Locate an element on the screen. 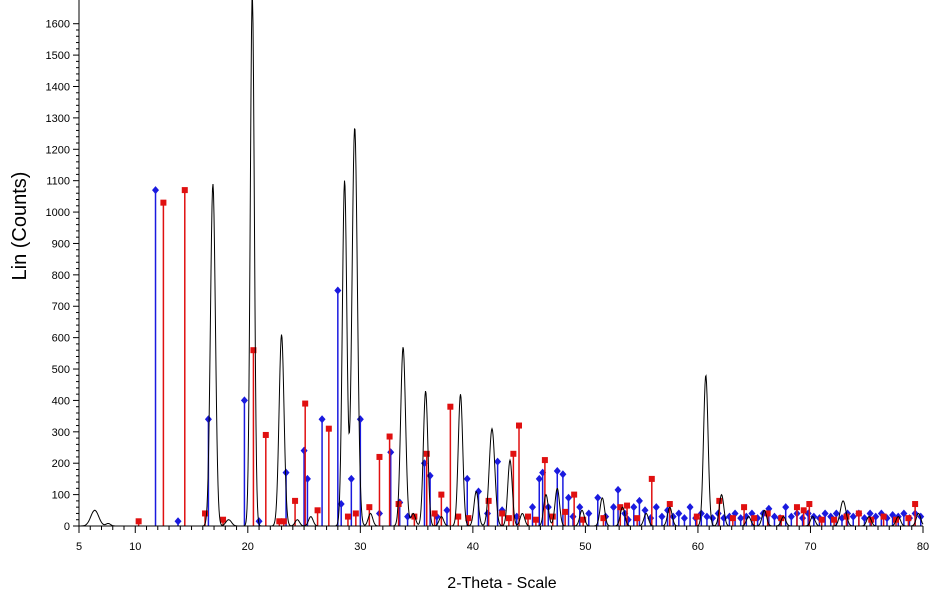 This screenshot has width=942, height=595. y-tick-label: 800 is located at coordinates (61, 276).